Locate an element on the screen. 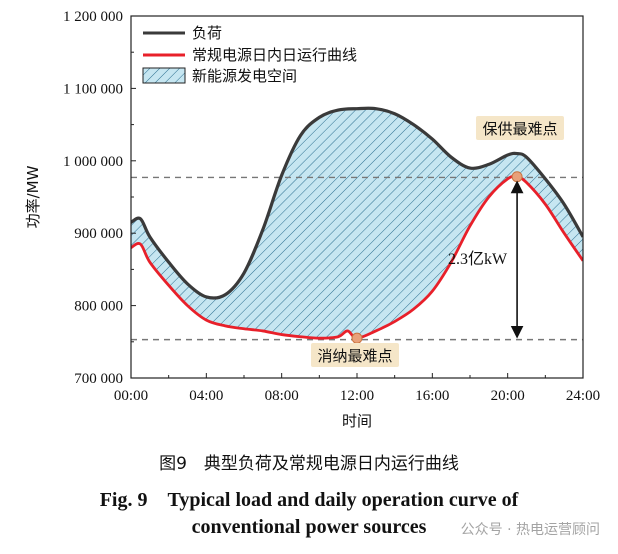  y-tick-label: 700 000 is located at coordinates (98, 379).